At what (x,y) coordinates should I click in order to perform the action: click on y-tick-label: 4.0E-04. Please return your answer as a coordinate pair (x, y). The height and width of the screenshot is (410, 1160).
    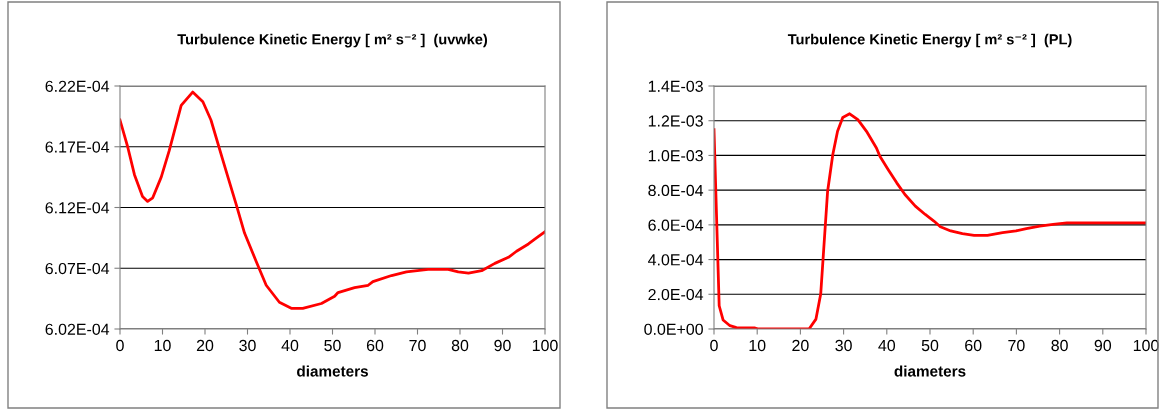
    Looking at the image, I should click on (676, 260).